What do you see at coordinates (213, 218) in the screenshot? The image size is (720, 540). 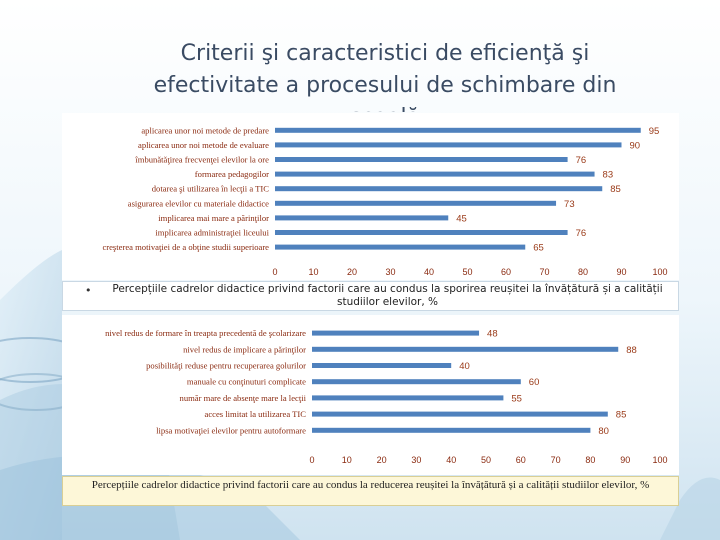 I see `category-label: implicarea mai mare a părinţilor` at bounding box center [213, 218].